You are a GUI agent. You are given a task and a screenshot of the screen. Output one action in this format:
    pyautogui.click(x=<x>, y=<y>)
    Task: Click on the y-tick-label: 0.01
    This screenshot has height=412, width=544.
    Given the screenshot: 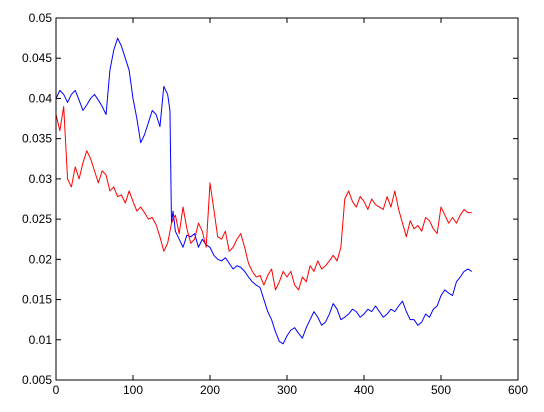 What is the action you would take?
    pyautogui.click(x=41, y=340)
    